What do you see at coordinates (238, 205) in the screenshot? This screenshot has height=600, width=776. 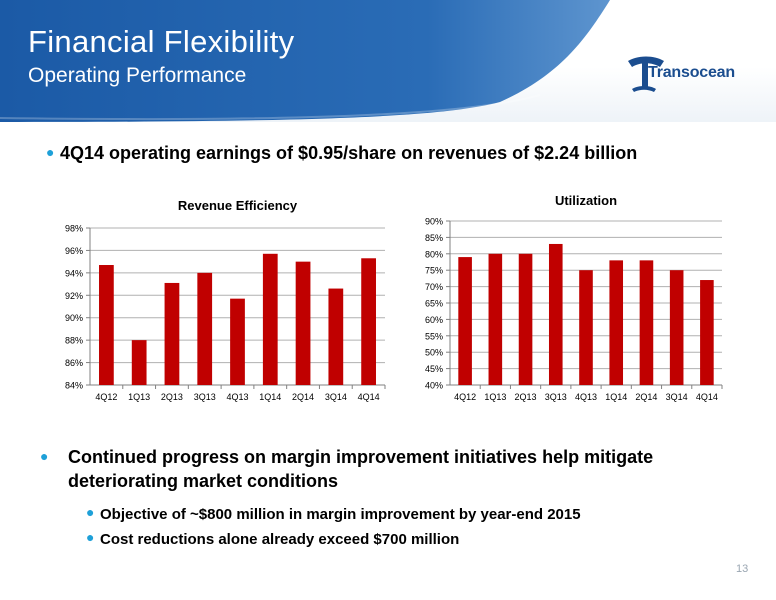 I see `chart-title: Revenue Efficiency` at bounding box center [238, 205].